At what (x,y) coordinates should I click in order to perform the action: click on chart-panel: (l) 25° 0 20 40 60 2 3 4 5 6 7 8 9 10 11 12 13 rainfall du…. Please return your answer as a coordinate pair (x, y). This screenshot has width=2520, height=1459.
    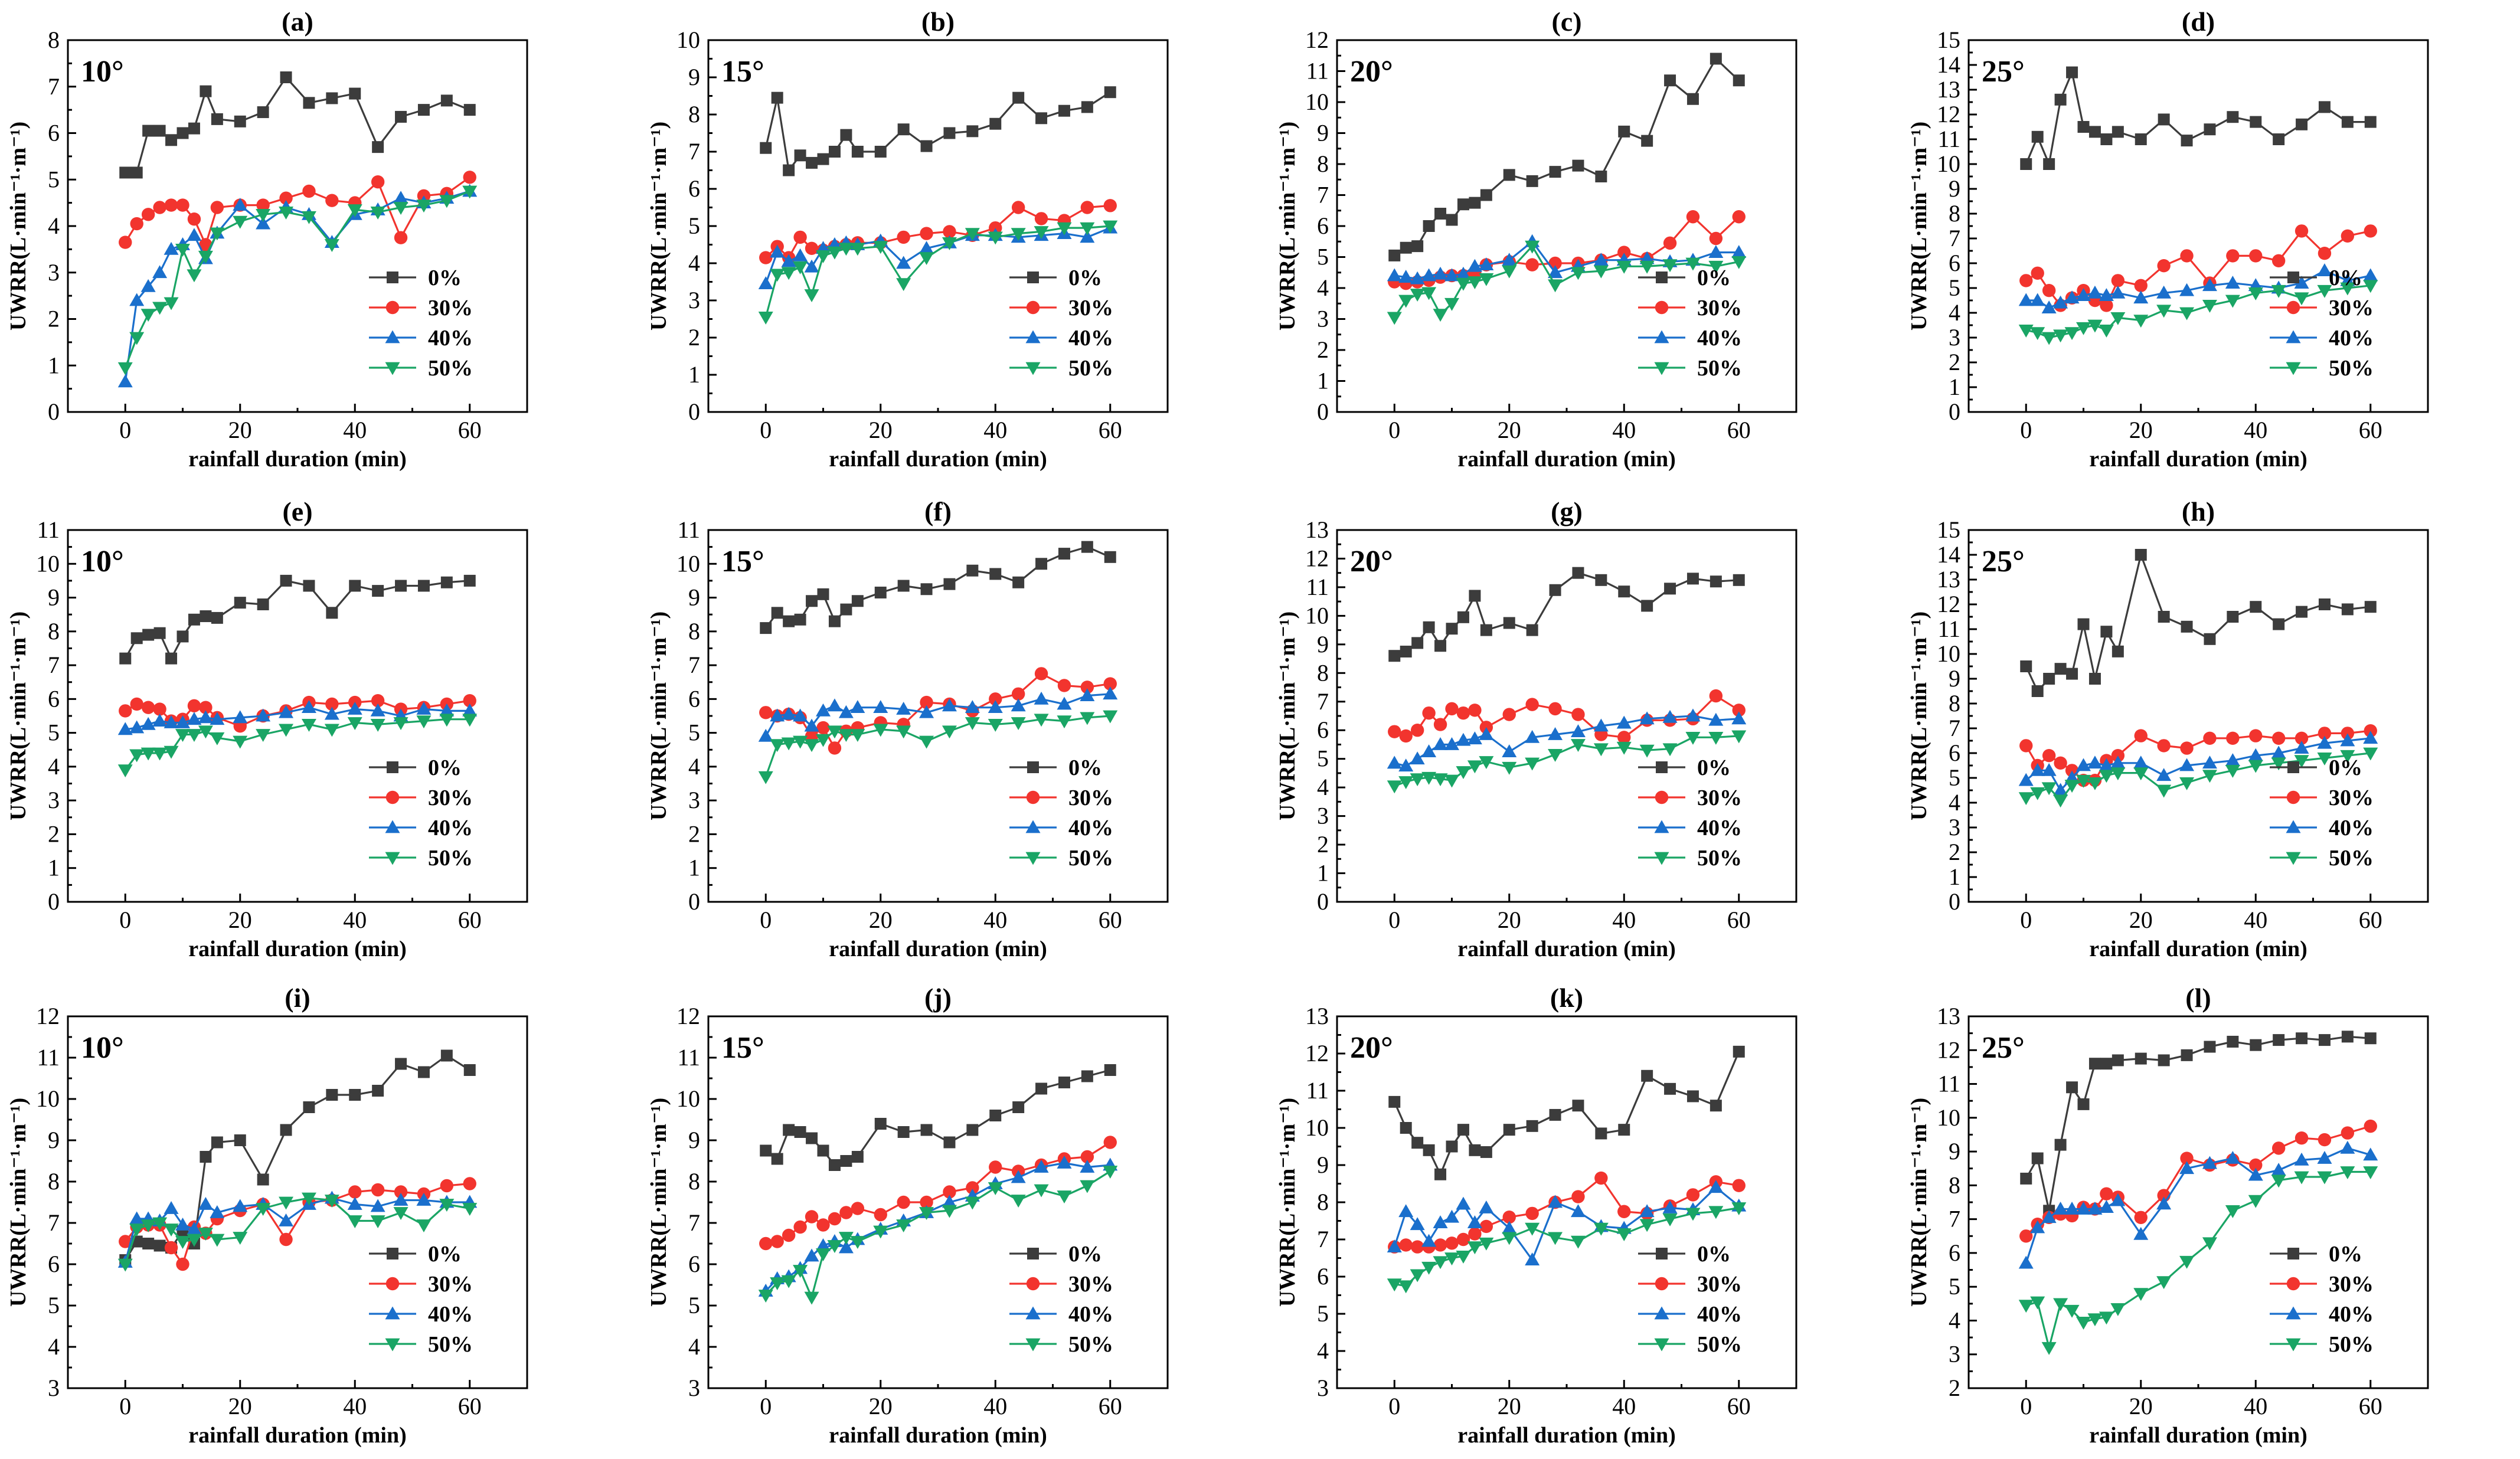
    Looking at the image, I should click on (2168, 1215).